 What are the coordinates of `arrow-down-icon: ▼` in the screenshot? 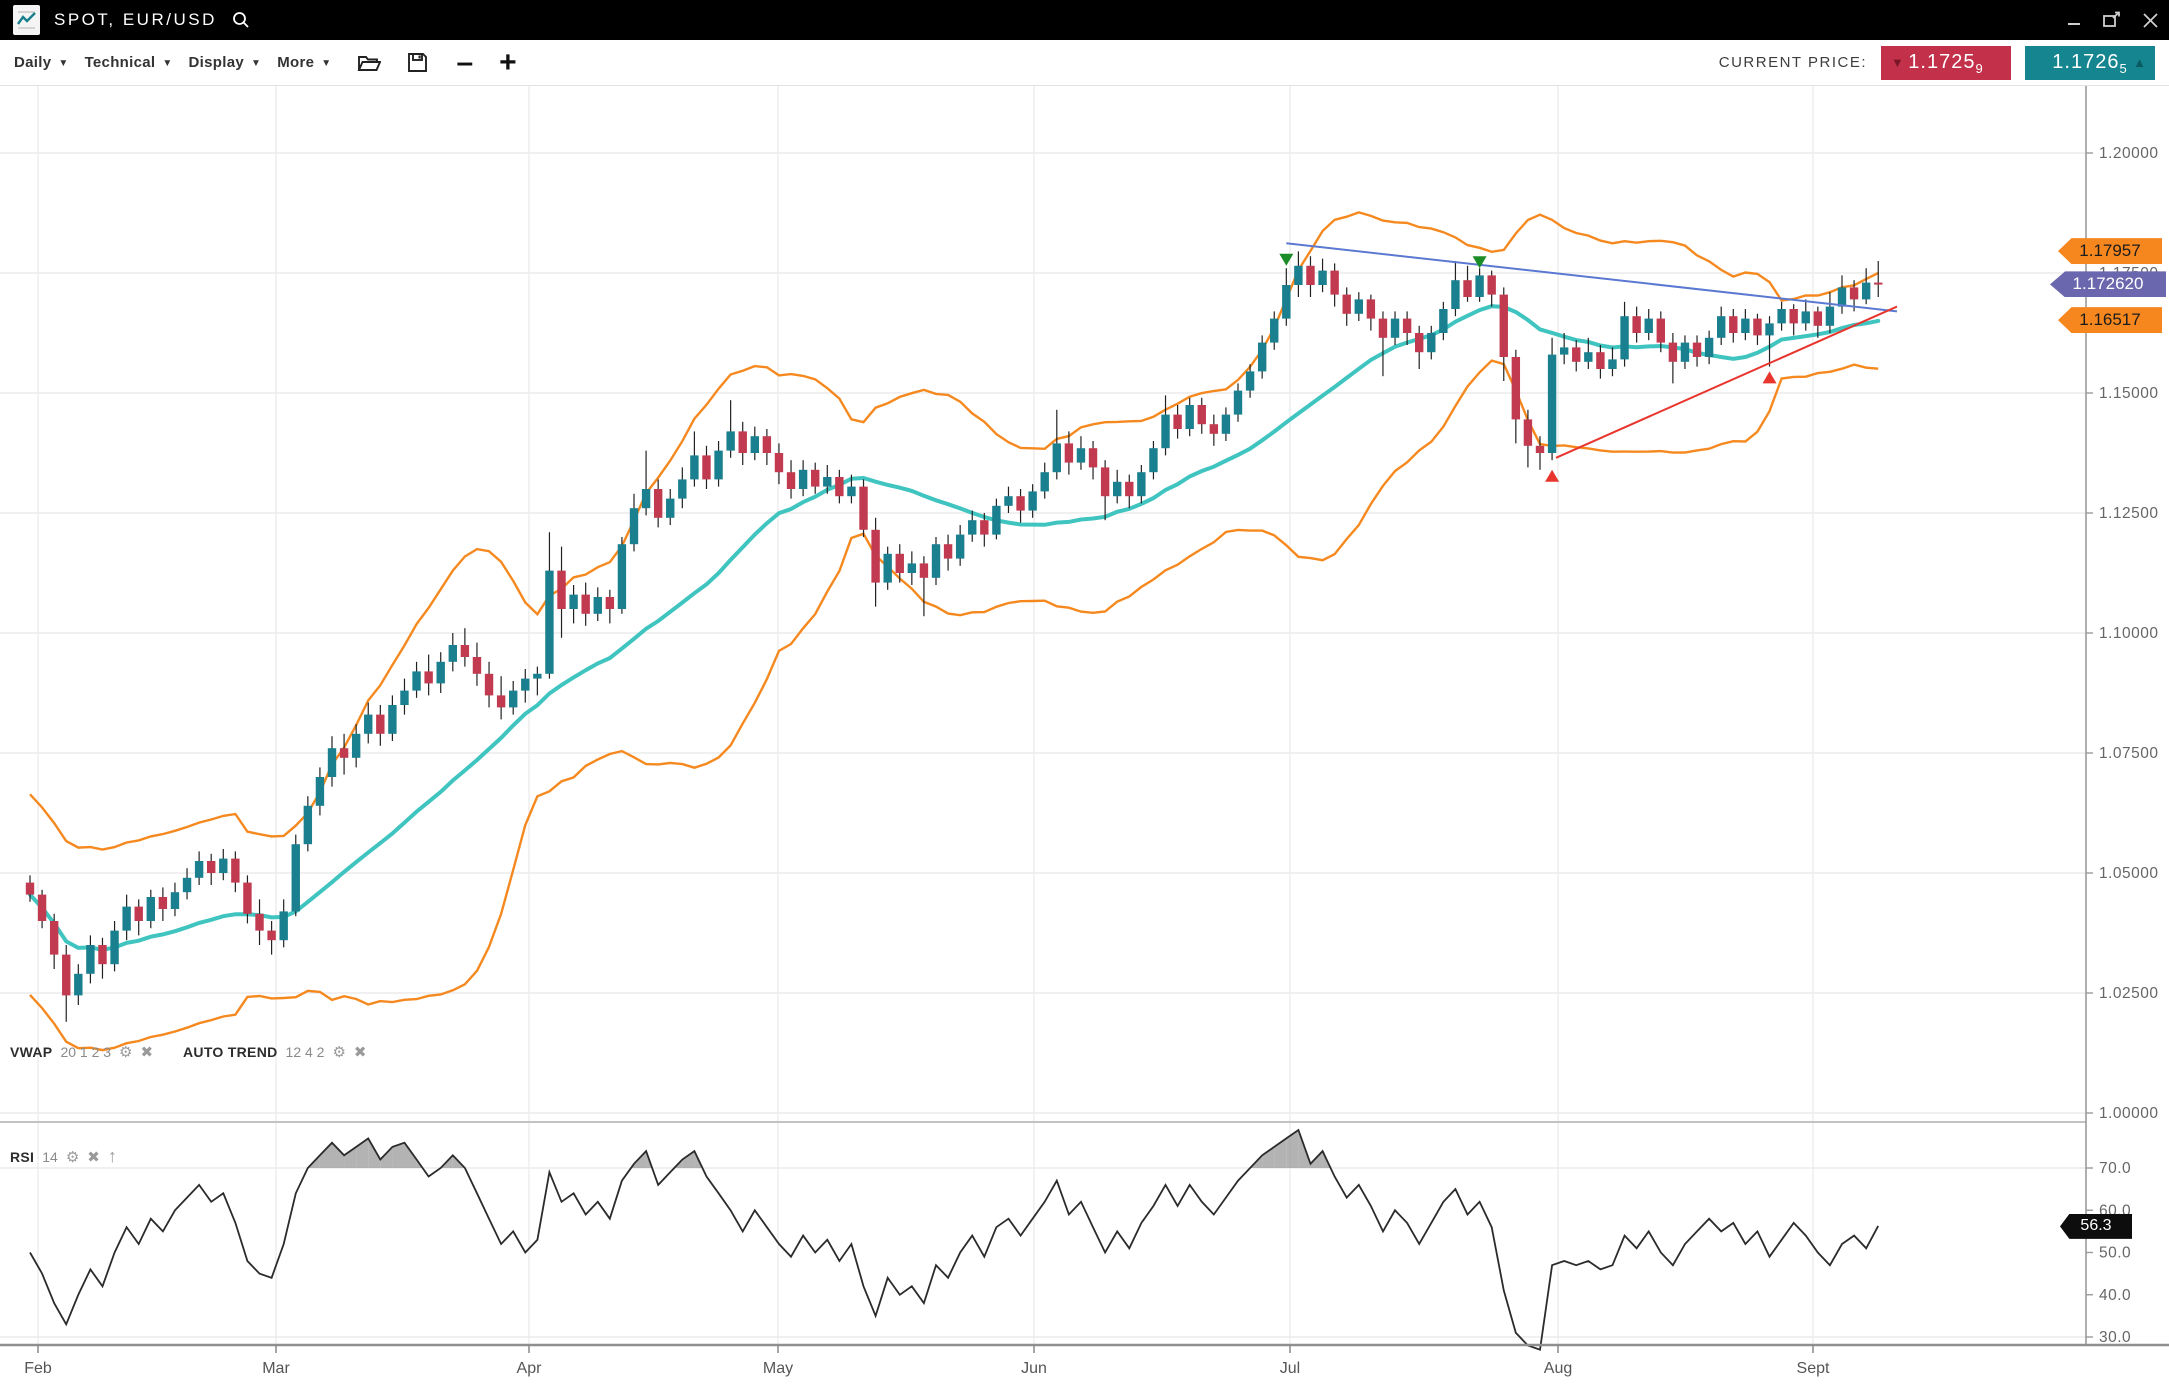 It's located at (1898, 62).